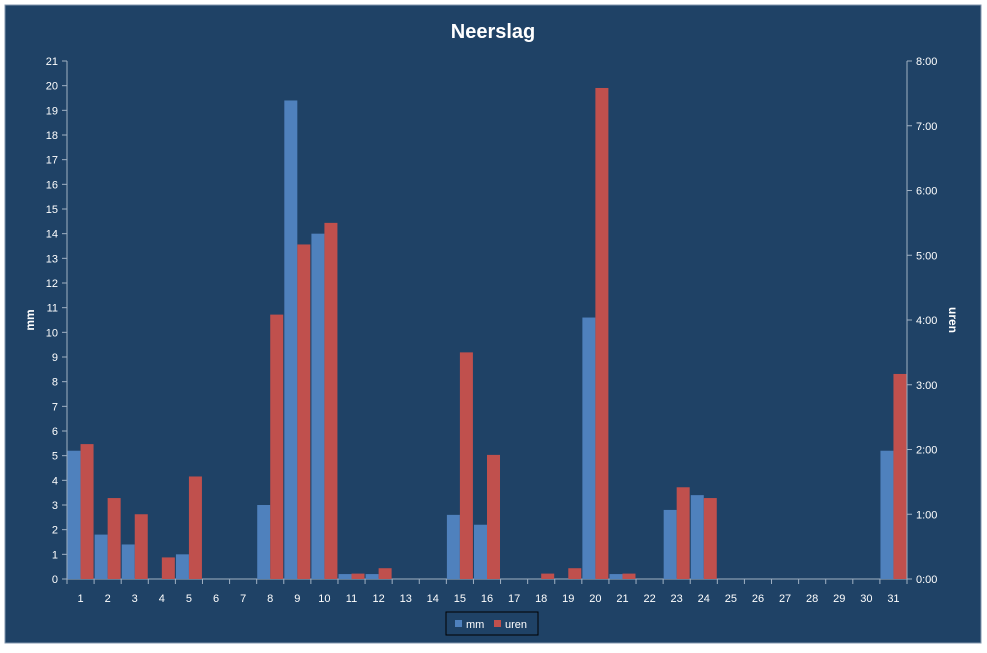 The height and width of the screenshot is (653, 987). What do you see at coordinates (52, 185) in the screenshot?
I see `y-tick-label-left: 16` at bounding box center [52, 185].